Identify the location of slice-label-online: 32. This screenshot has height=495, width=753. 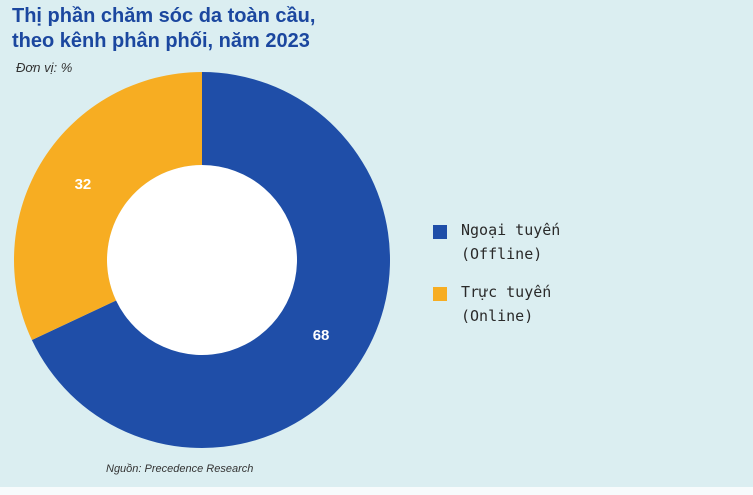
(83, 184).